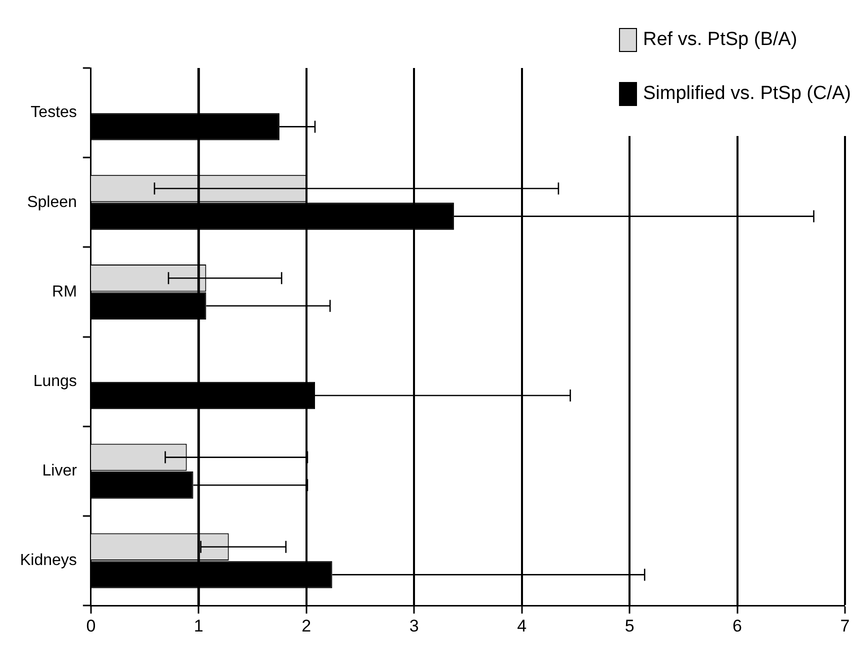  I want to click on x-tick-label: 0, so click(91, 626).